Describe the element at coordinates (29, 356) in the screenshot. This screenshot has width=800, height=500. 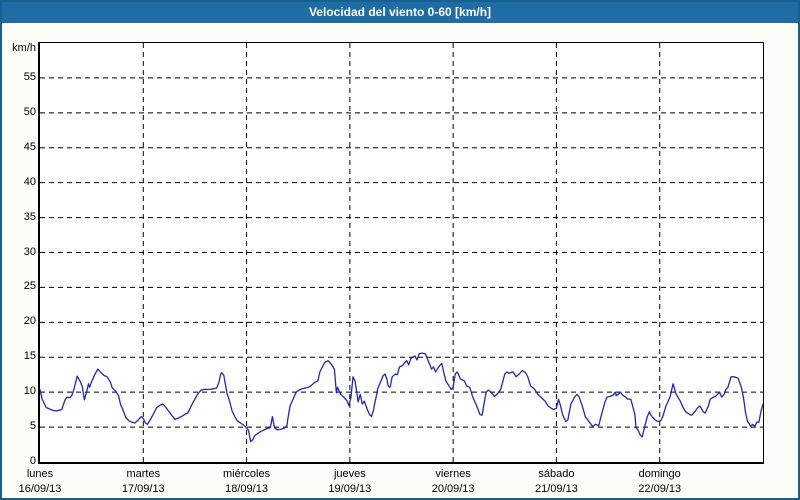
I see `y-tick-label: 15` at that location.